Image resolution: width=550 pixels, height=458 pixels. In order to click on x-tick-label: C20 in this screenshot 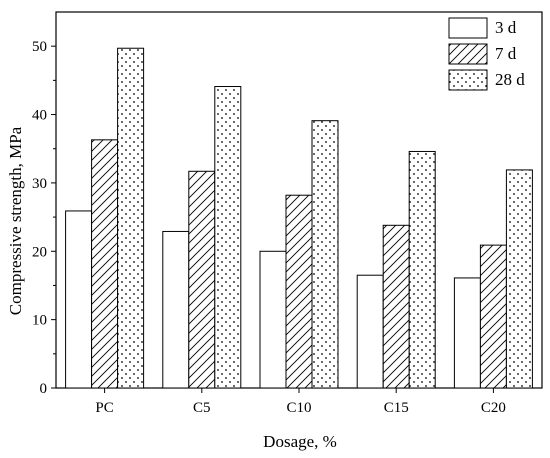, I will do `click(493, 408)`.